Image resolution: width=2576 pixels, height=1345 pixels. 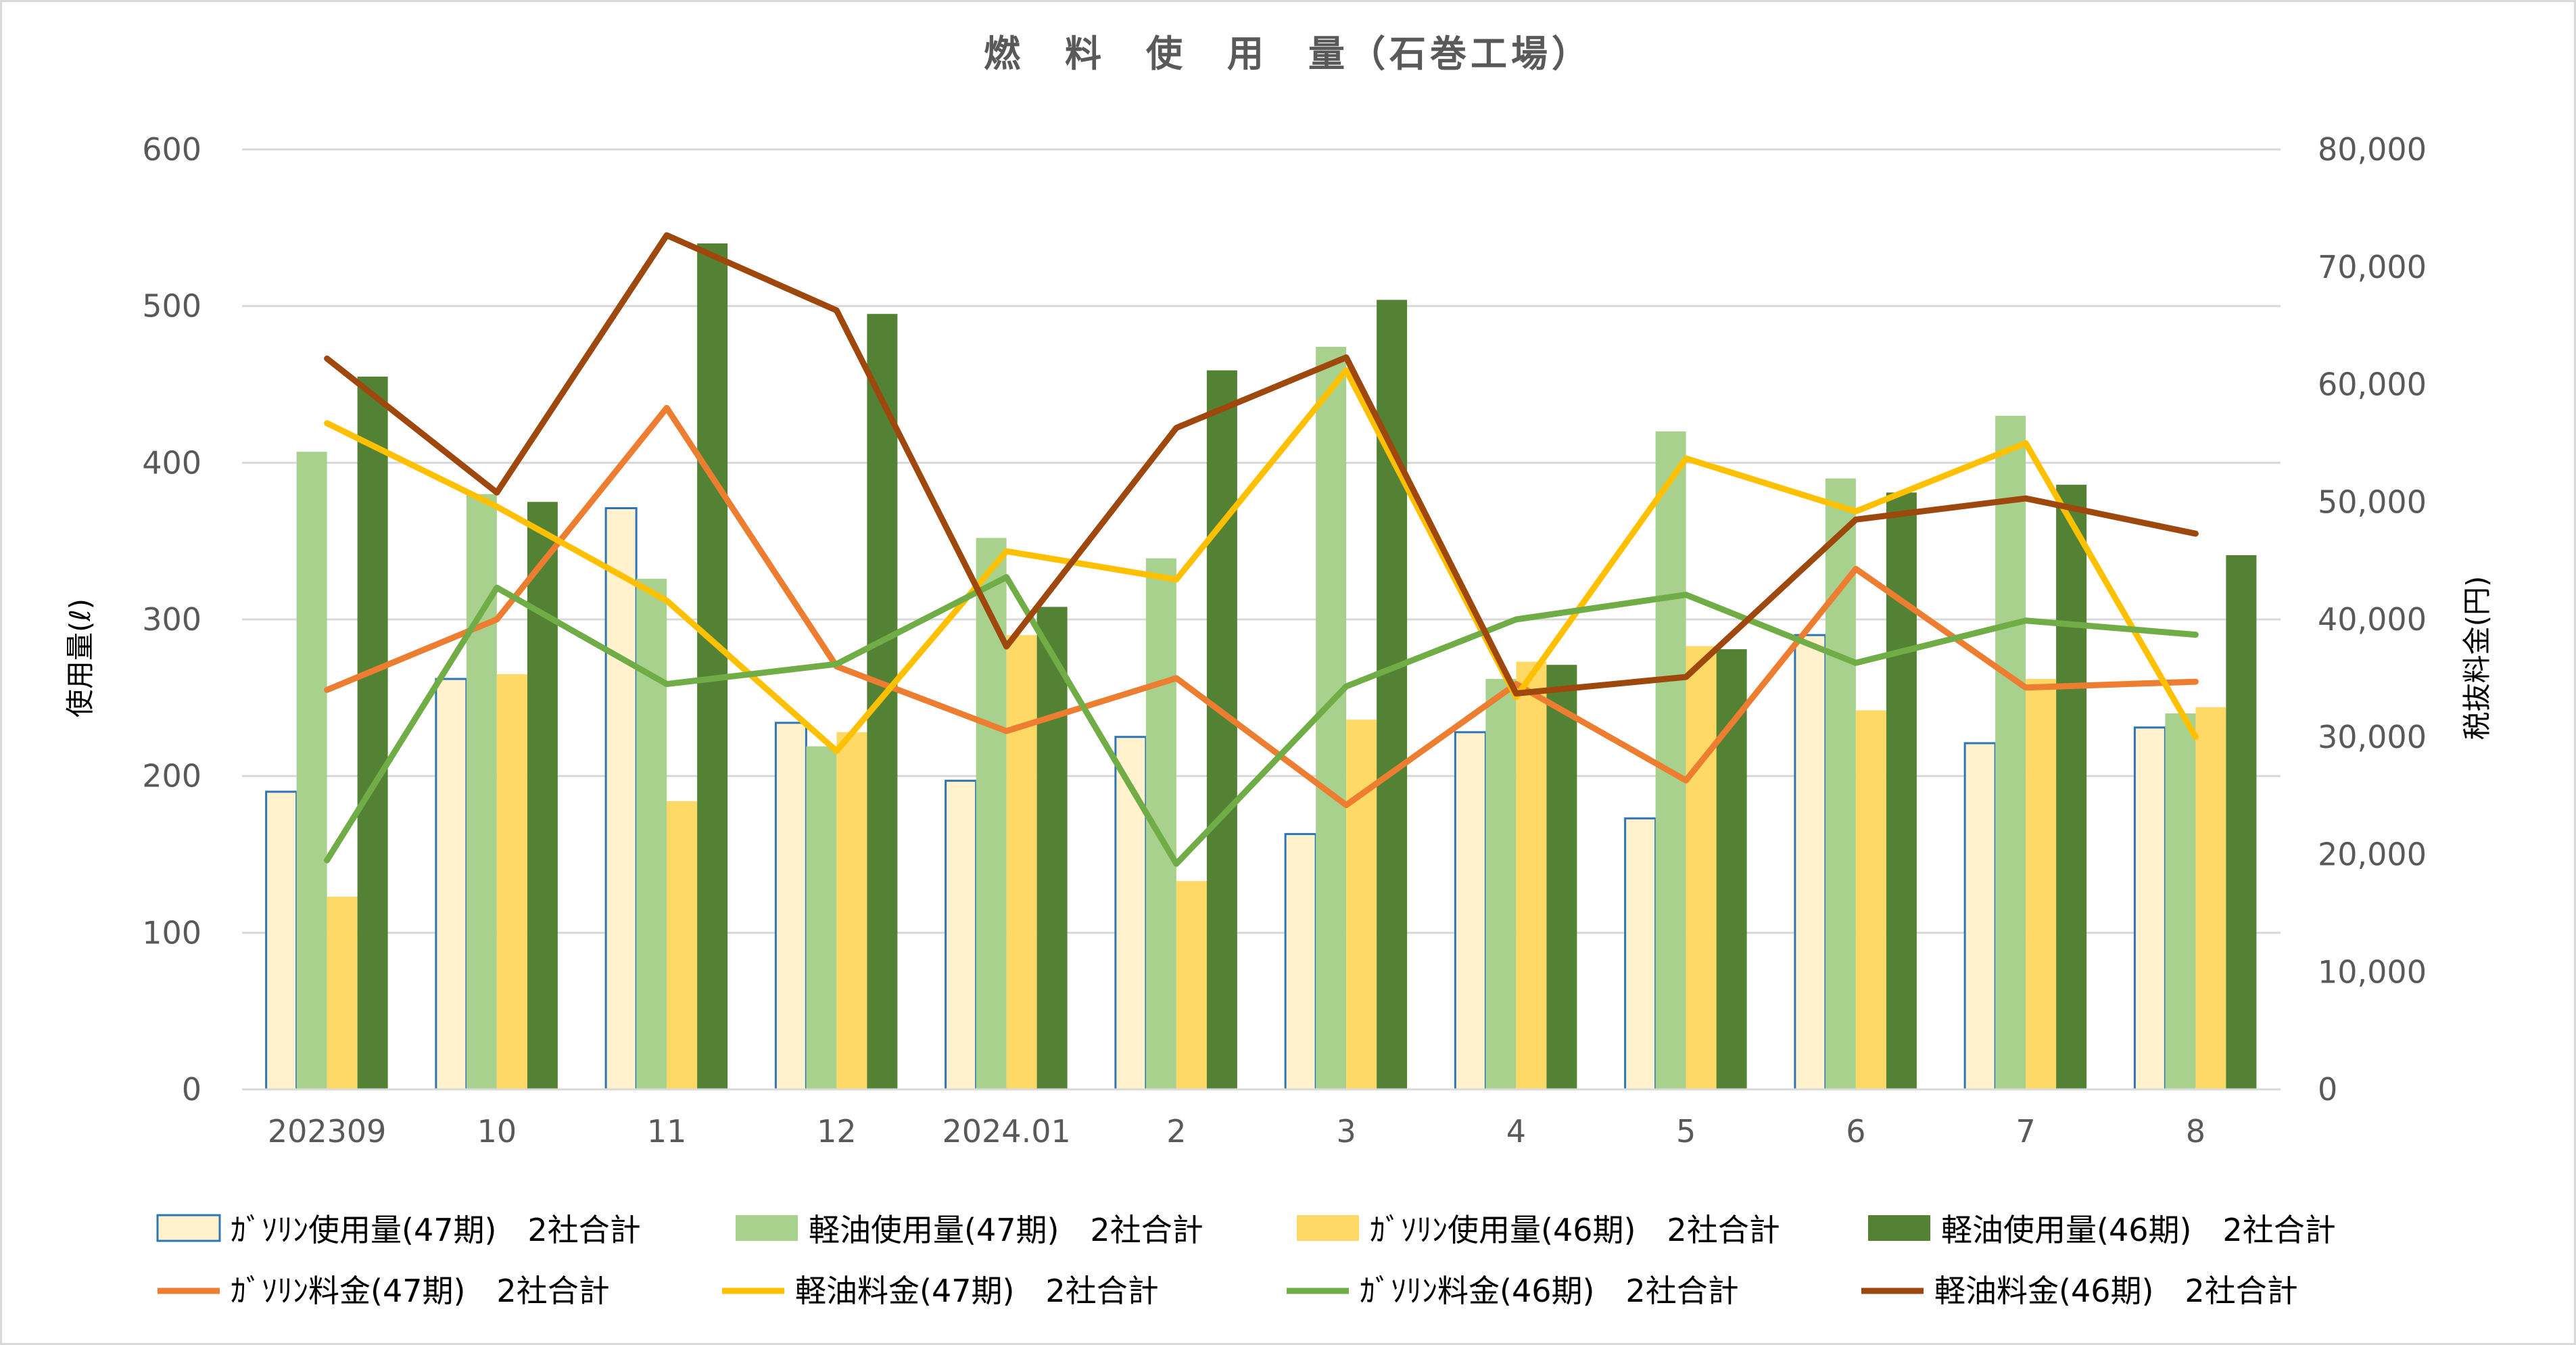 What do you see at coordinates (2138, 1230) in the screenshot?
I see `legend-label: 軽油使用量(46期) 2社合計` at bounding box center [2138, 1230].